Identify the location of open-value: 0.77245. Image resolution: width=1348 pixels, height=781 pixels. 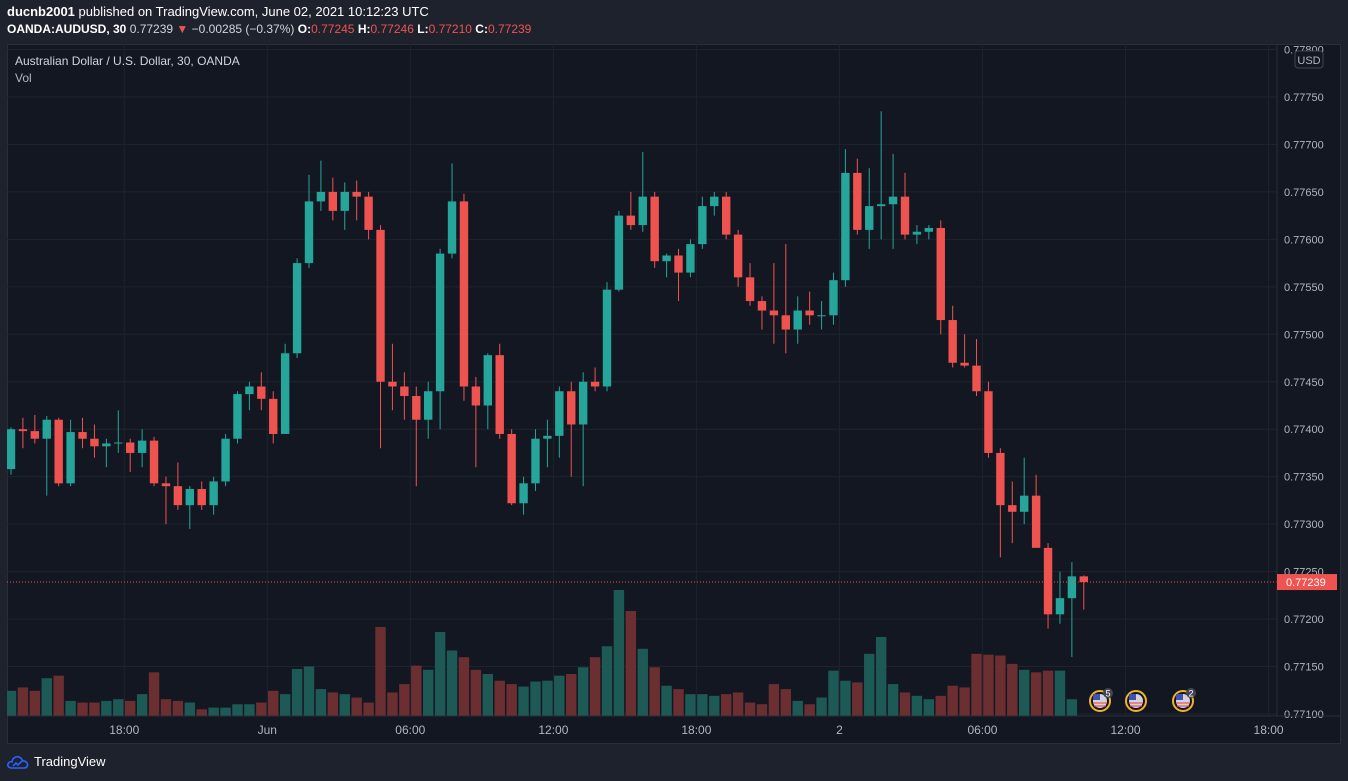
(333, 29).